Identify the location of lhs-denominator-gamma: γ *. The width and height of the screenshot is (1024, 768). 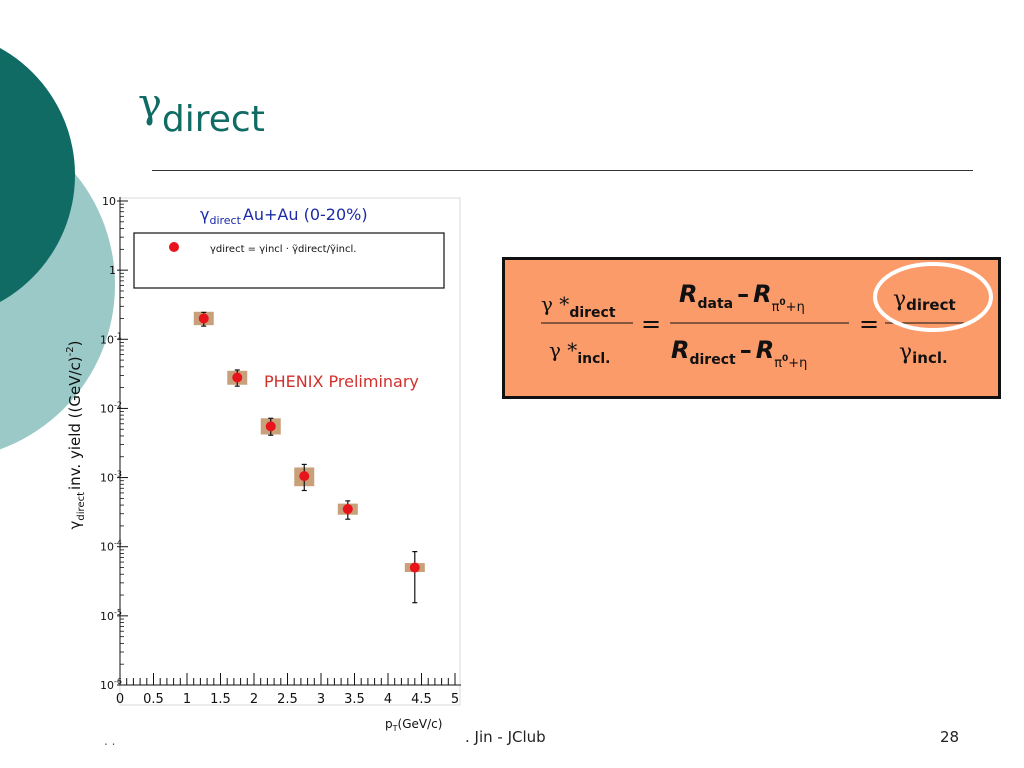
(563, 350).